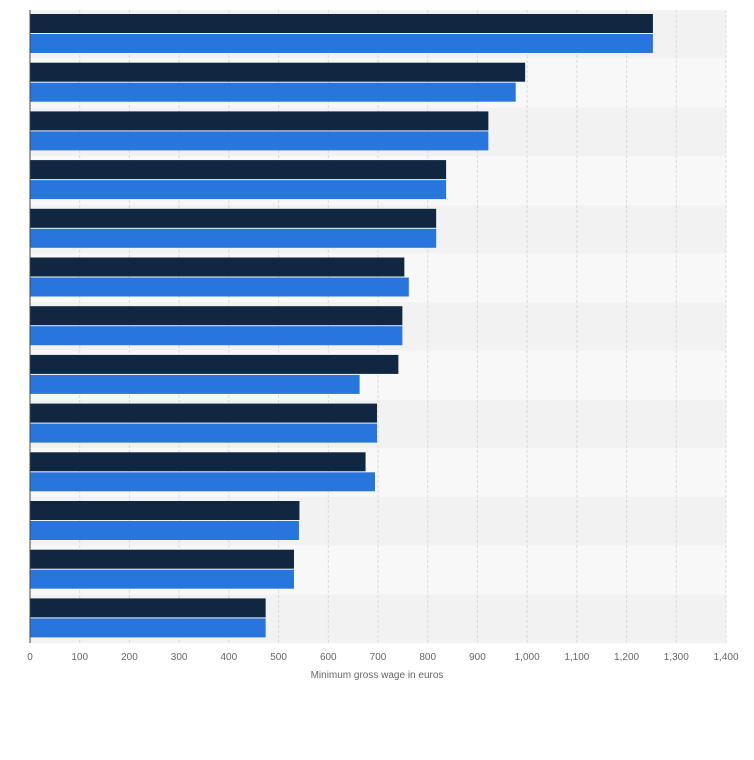 The height and width of the screenshot is (760, 754). Describe the element at coordinates (527, 657) in the screenshot. I see `x-tick-label: 1,000` at that location.